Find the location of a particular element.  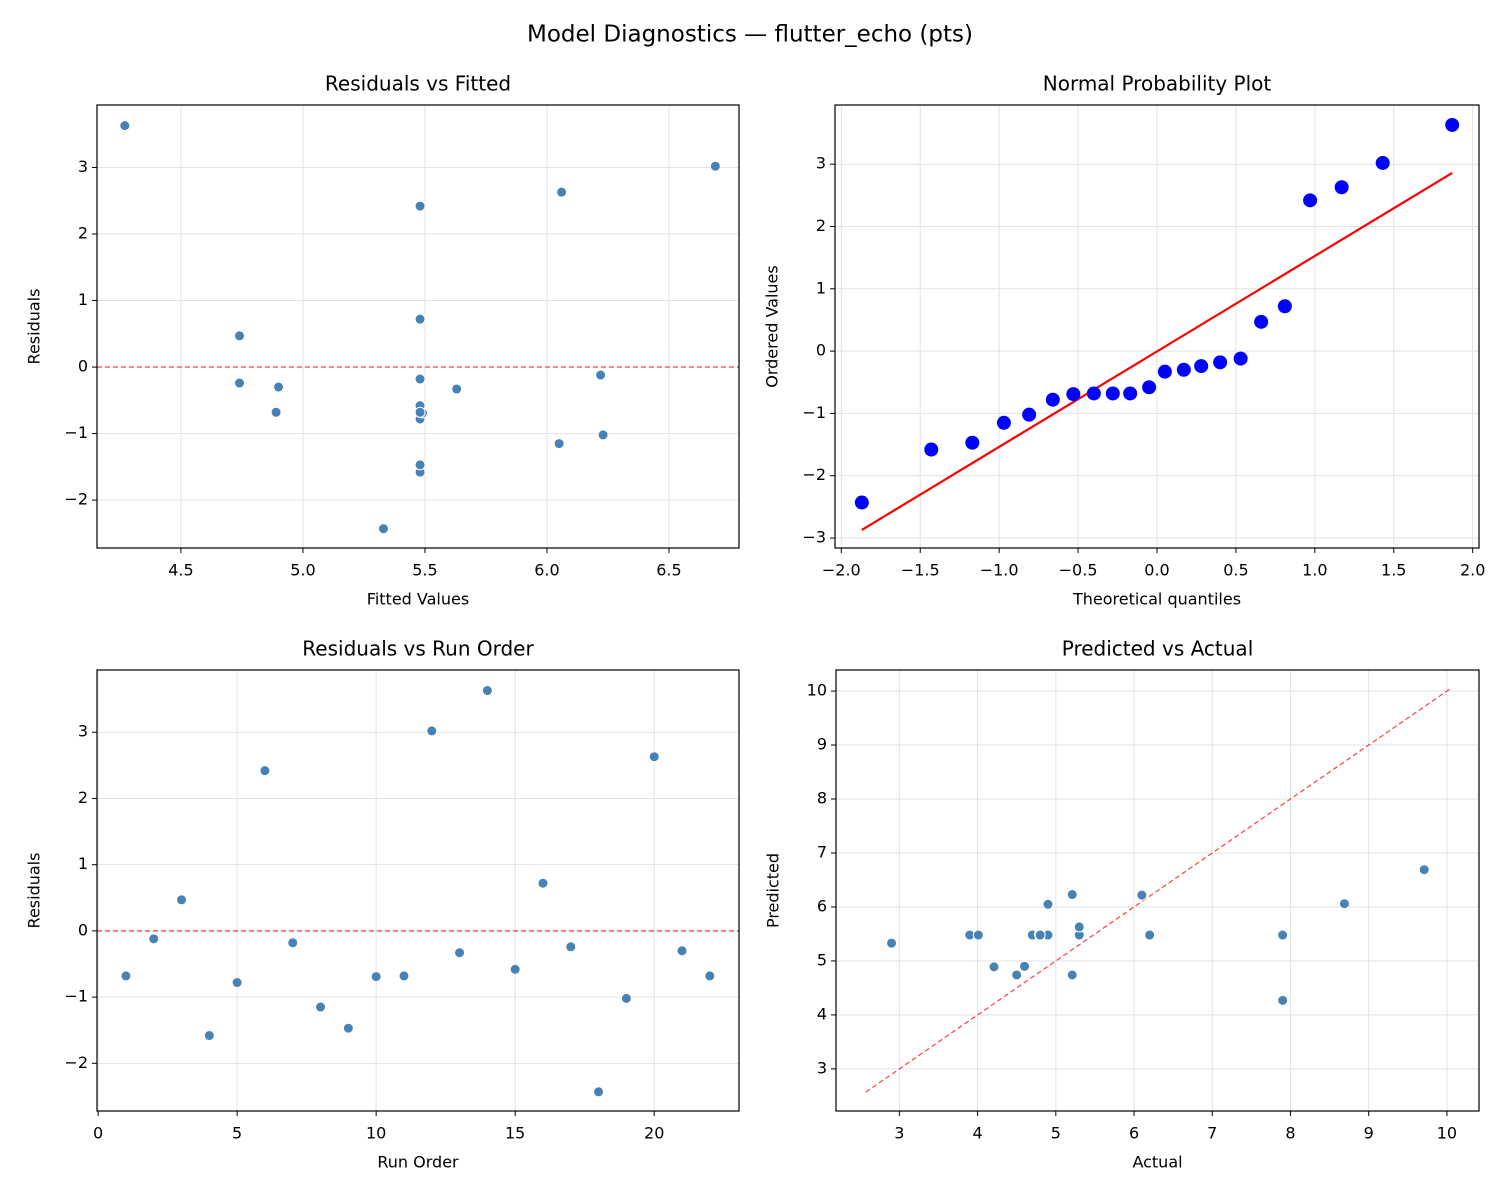

x-tick-label: 0.5 is located at coordinates (1235, 570).